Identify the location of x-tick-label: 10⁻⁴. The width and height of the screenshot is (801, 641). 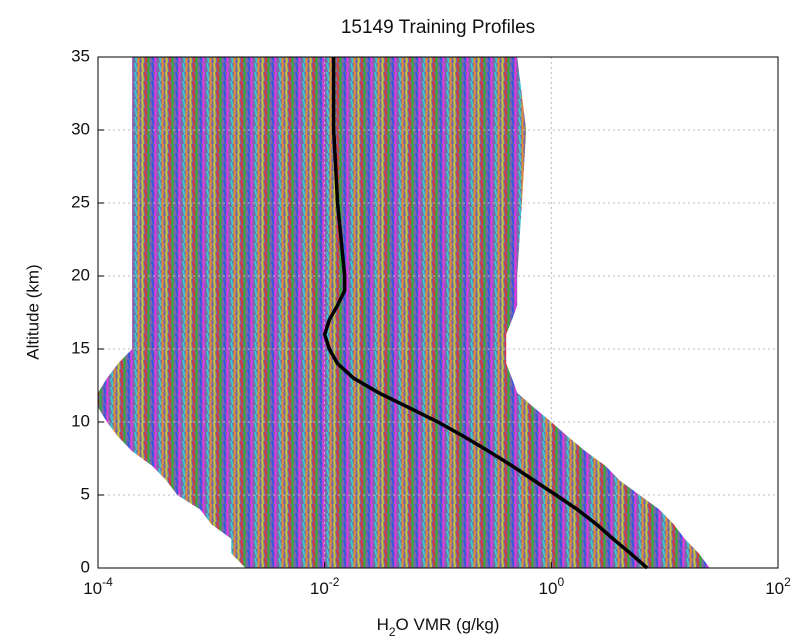
(98, 586).